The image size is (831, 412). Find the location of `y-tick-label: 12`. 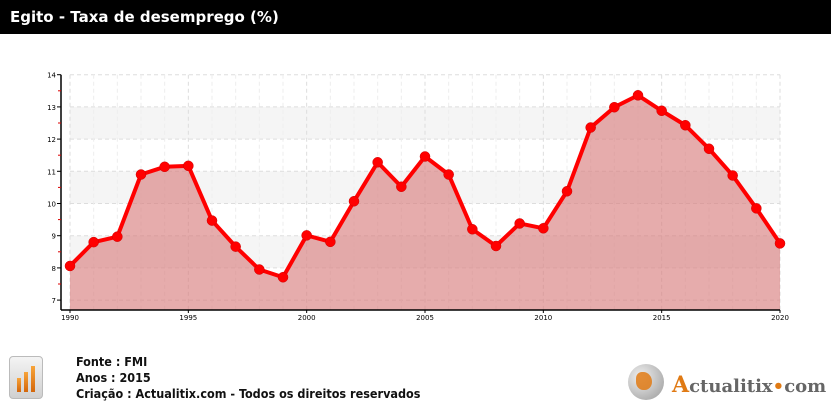

y-tick-label: 12 is located at coordinates (51, 140).